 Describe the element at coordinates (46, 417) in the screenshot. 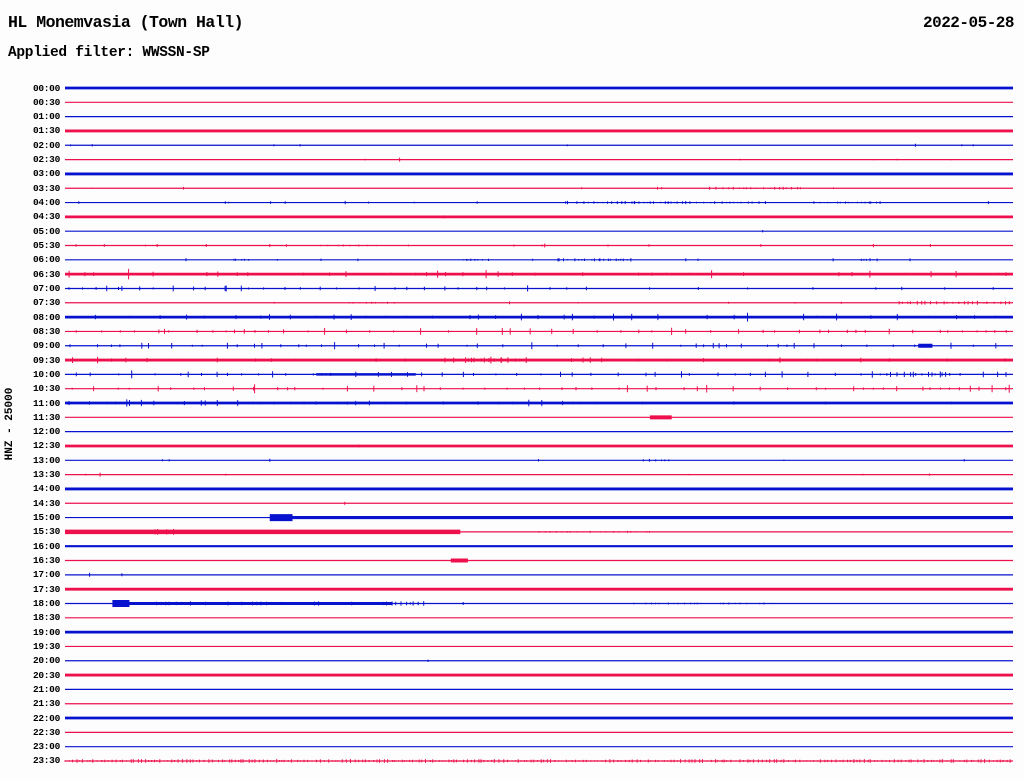

I see `time-label: 11:30` at that location.